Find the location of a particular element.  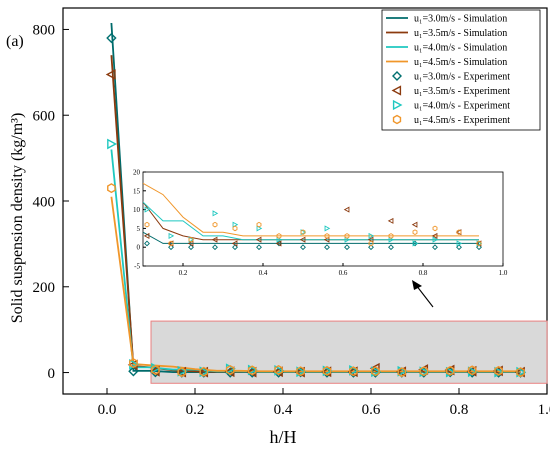

main-x-tick-label: 0.4 is located at coordinates (283, 410).